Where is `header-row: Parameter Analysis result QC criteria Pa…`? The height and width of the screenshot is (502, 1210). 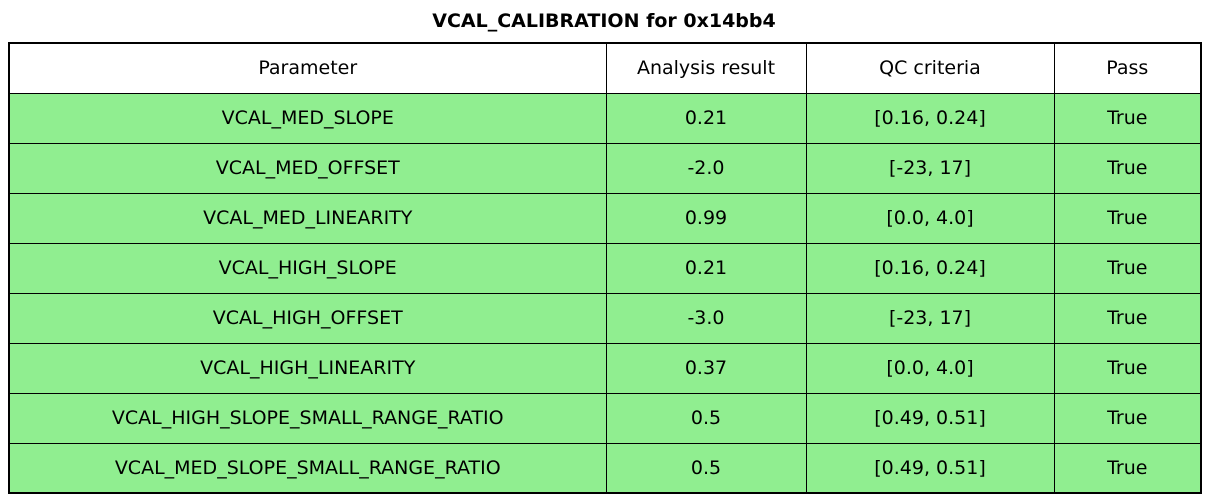
header-row: Parameter Analysis result QC criteria Pa… is located at coordinates (605, 68).